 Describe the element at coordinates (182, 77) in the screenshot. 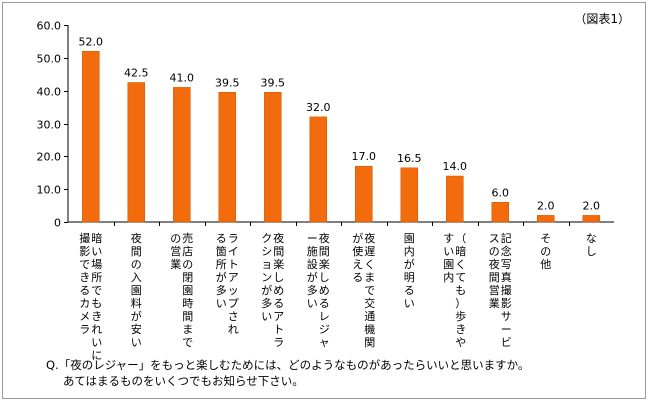

I see `data-label: 41.0` at that location.